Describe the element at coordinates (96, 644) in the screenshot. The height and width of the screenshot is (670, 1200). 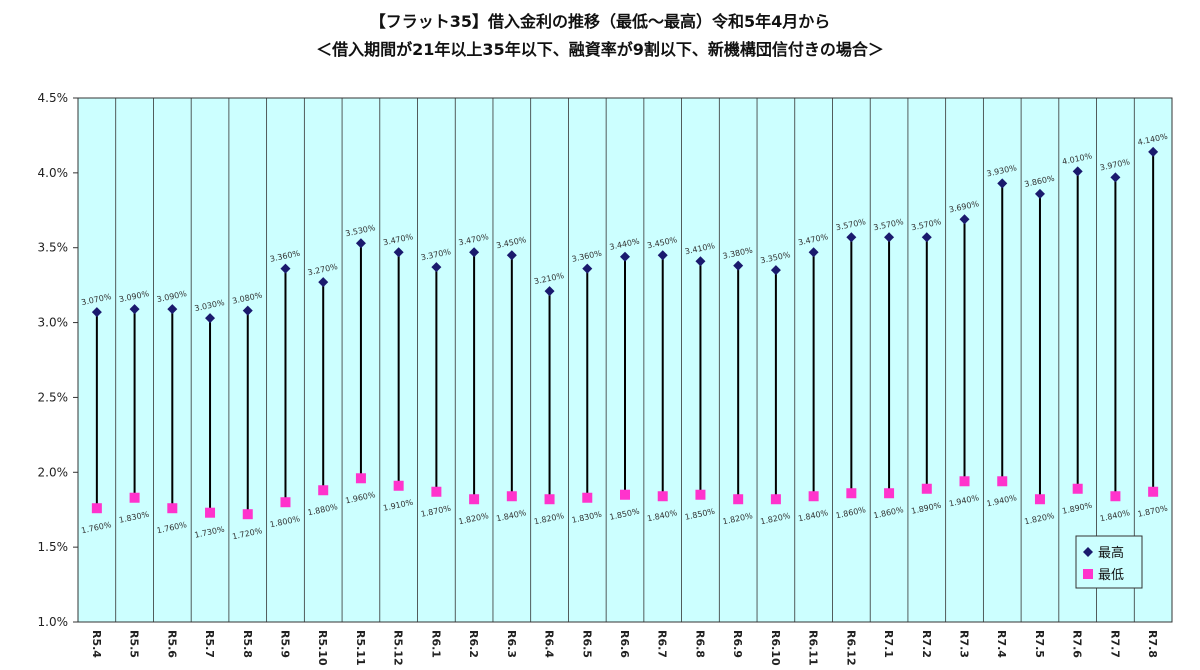
I see `x-tick-label: R5.4` at that location.